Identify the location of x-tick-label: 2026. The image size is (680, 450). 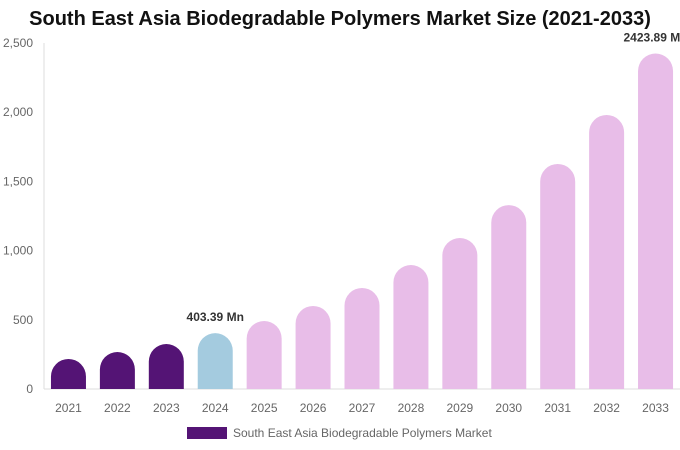
(313, 408).